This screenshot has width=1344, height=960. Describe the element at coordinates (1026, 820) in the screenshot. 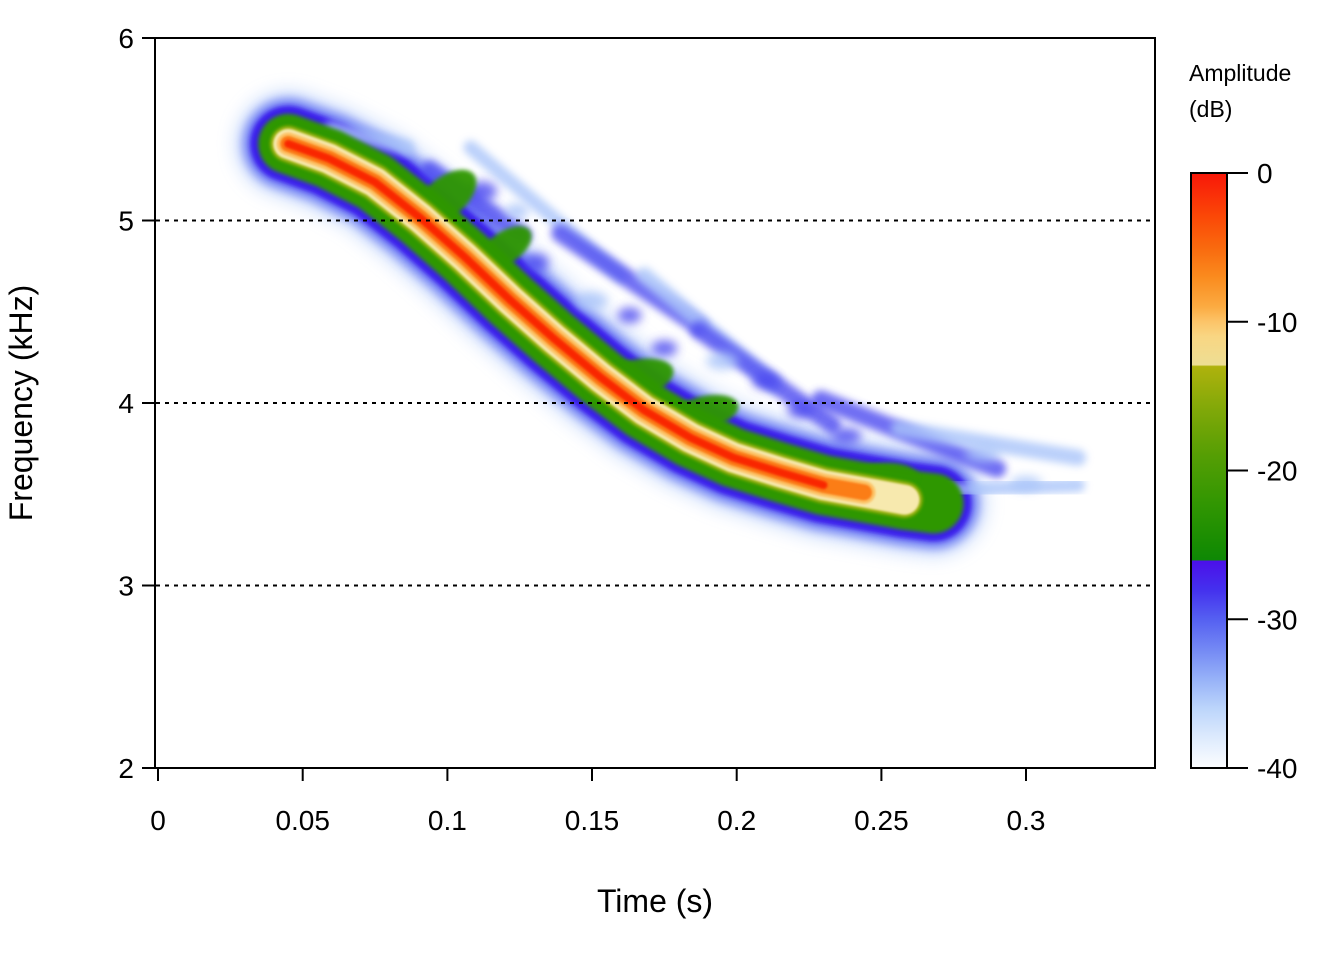

I see `x-tick-label: 0.3` at that location.